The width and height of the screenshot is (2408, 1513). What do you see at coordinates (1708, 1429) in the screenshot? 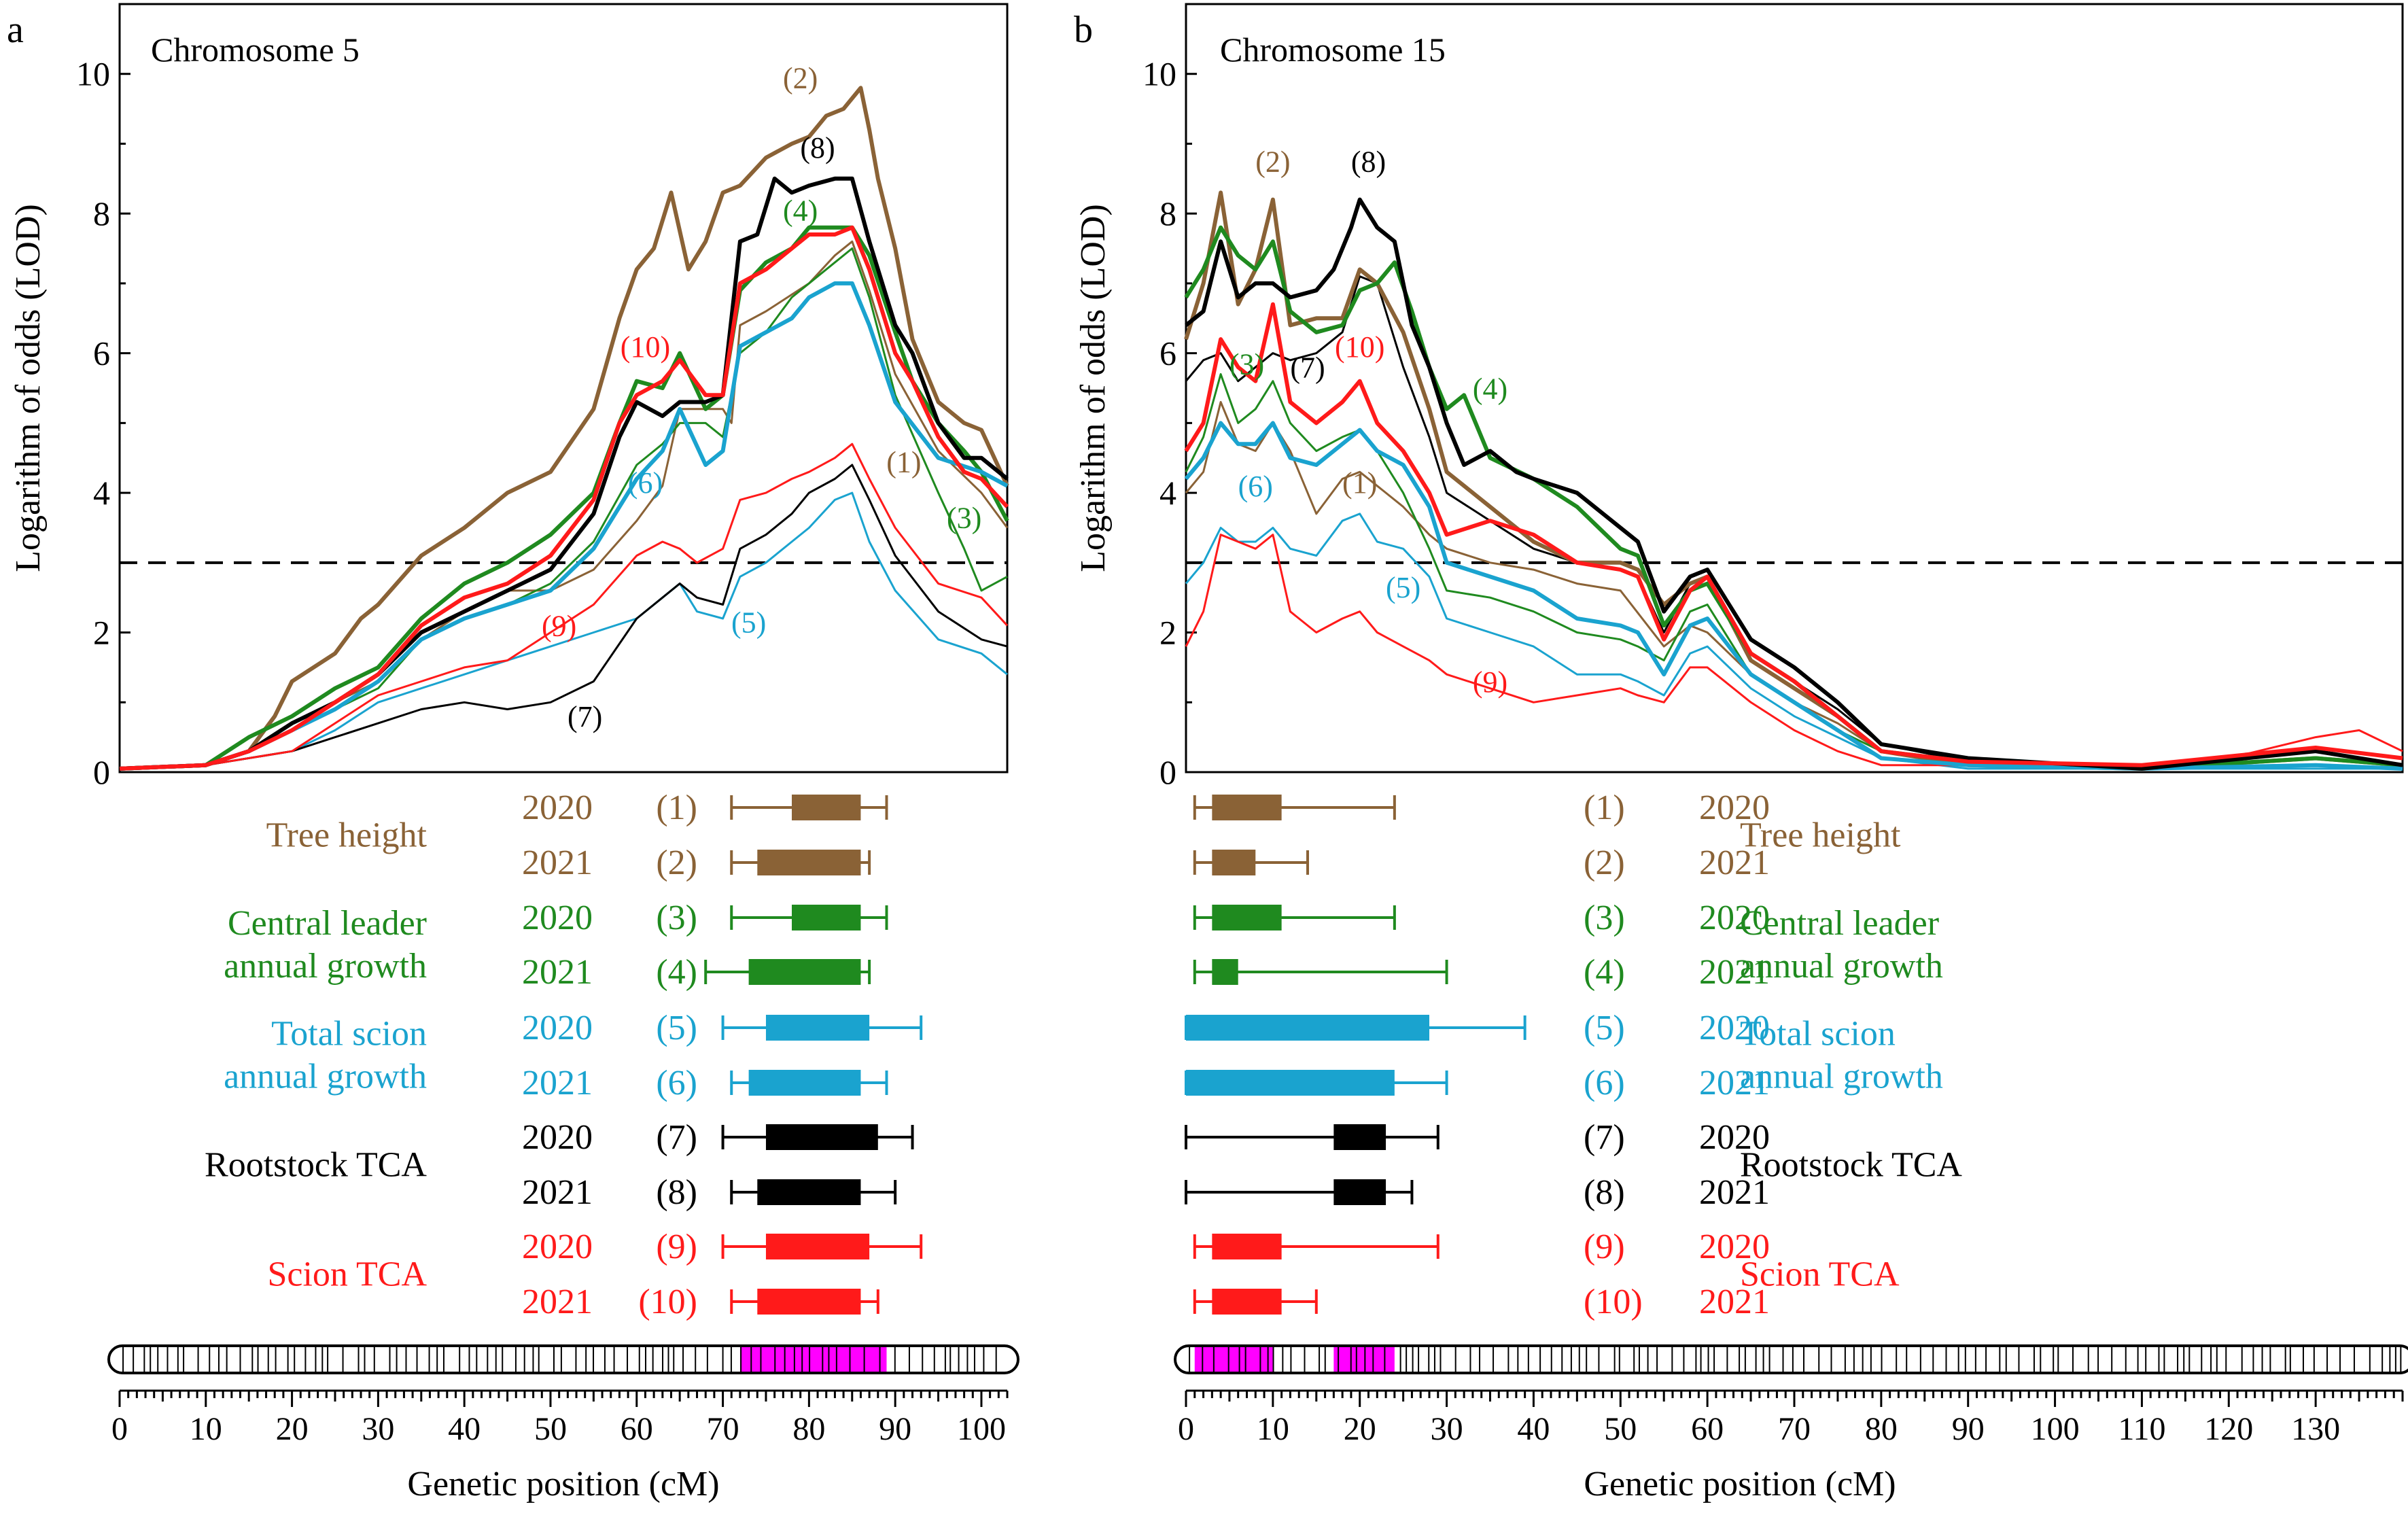
I see `cm-tick-label-b: 60` at bounding box center [1708, 1429].